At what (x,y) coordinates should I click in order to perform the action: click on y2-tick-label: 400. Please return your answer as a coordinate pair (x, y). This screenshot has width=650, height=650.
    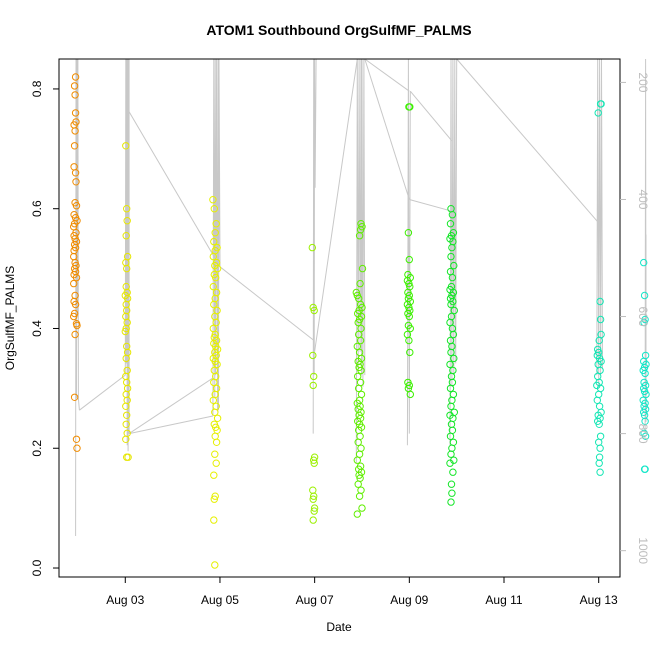
    Looking at the image, I should click on (643, 199).